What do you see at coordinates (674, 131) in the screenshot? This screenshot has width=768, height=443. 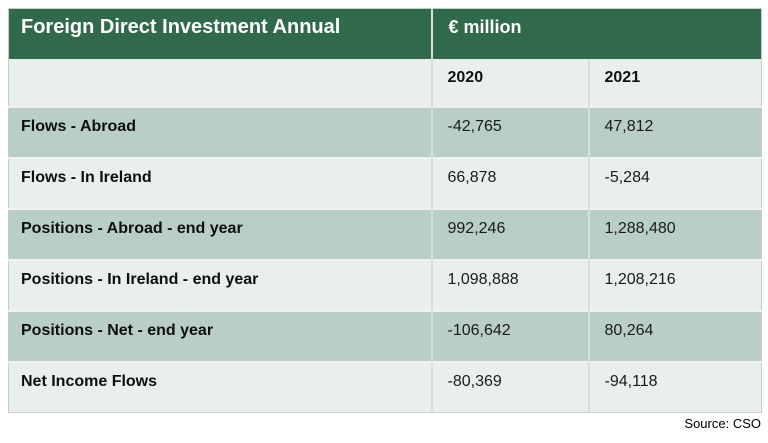 I see `value-2021: 47,812` at bounding box center [674, 131].